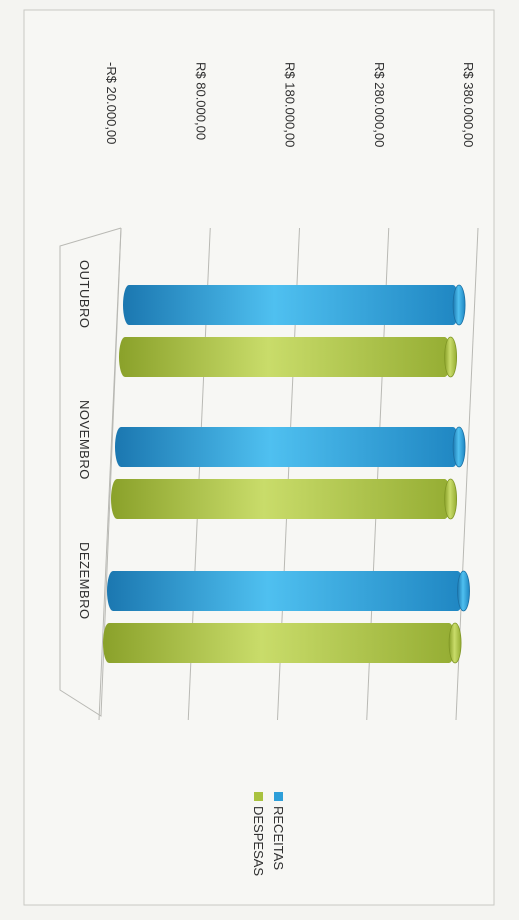  What do you see at coordinates (200, 101) in the screenshot?
I see `value-axis-tick-label: R$ 80.000,00` at bounding box center [200, 101].